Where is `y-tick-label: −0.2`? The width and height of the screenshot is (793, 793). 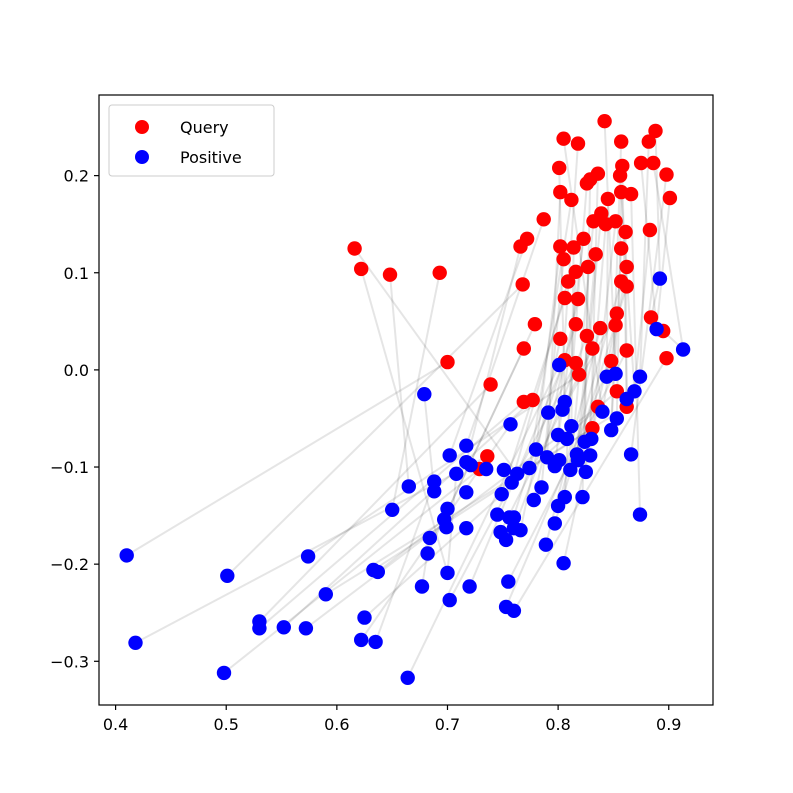 y-tick-label: −0.2 is located at coordinates (69, 564).